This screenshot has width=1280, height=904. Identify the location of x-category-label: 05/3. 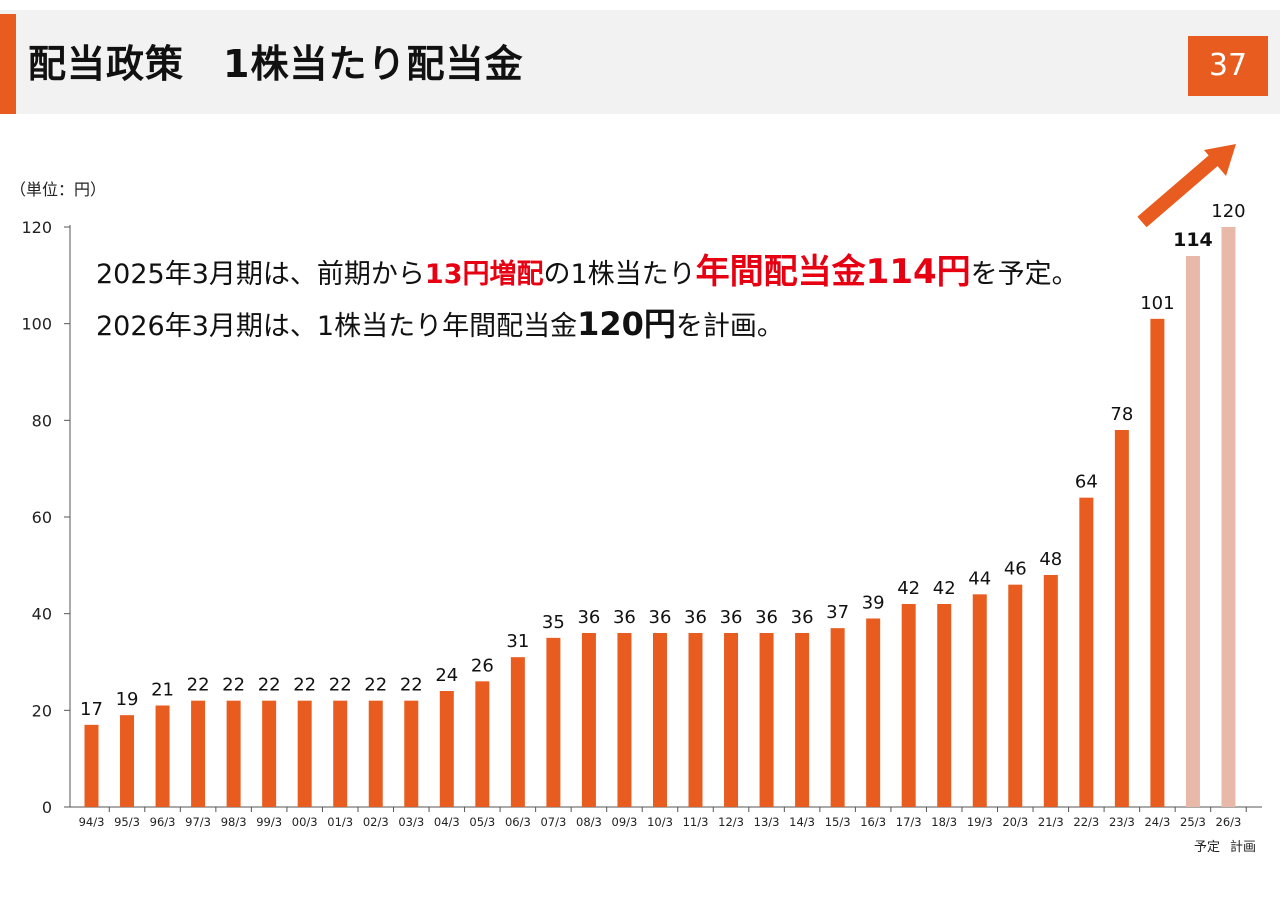
(482, 822).